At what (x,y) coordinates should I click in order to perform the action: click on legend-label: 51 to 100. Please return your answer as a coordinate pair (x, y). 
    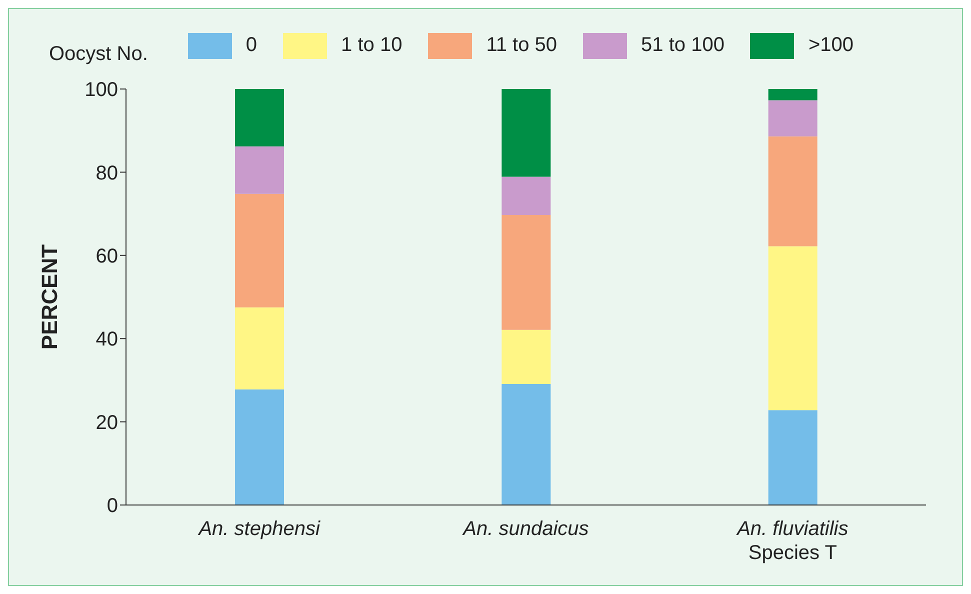
    Looking at the image, I should click on (682, 45).